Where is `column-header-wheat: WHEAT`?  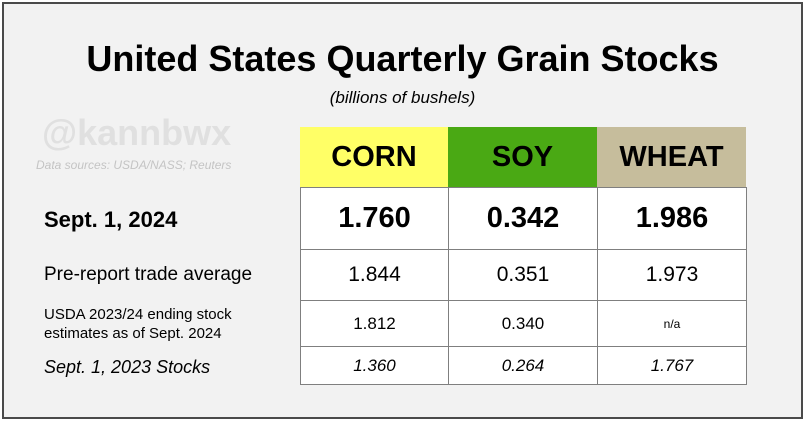
column-header-wheat: WHEAT is located at coordinates (671, 157).